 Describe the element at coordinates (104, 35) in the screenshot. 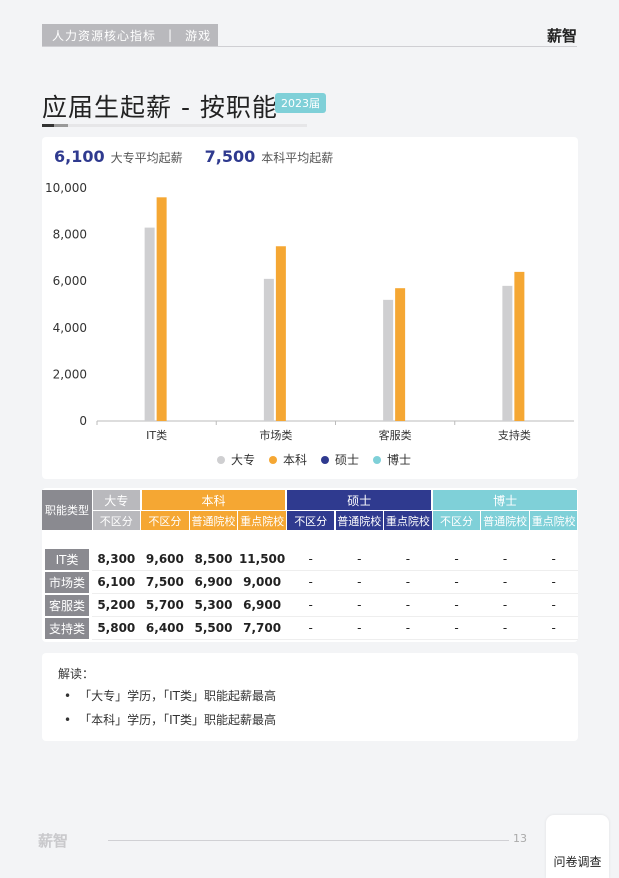

I see `header-category: 人力资源核心指标` at that location.